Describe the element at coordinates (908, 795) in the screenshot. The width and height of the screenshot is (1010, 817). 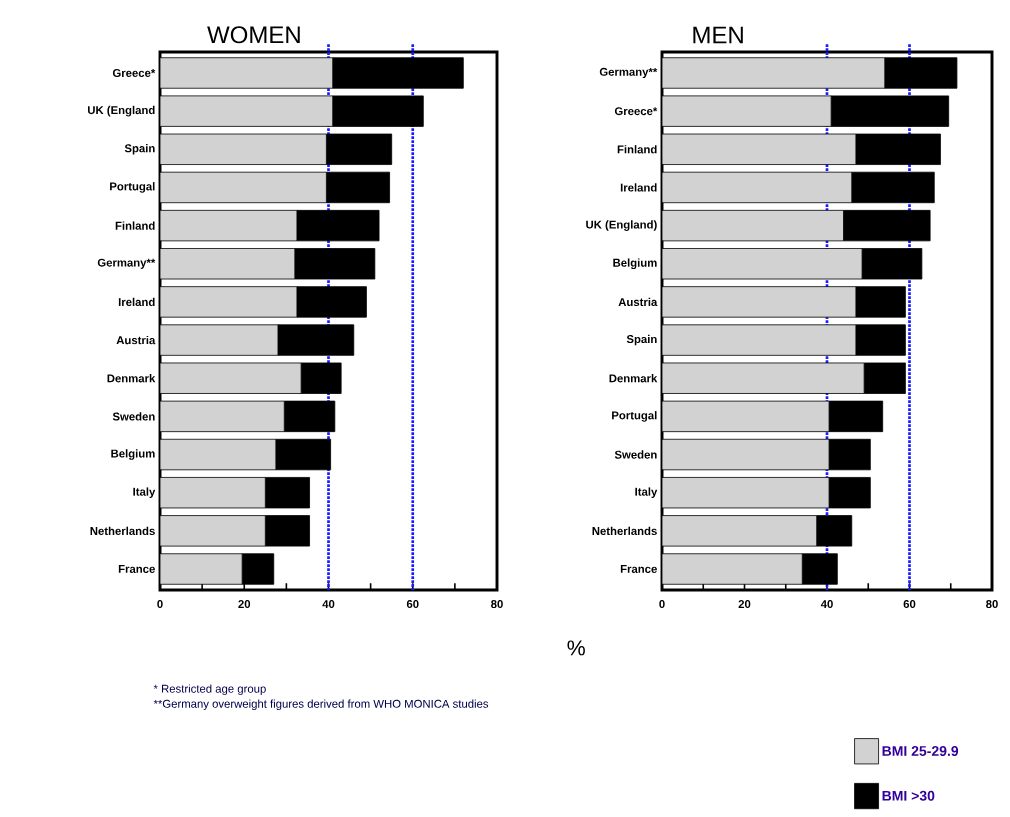
I see `legend-label: BMI >30` at that location.